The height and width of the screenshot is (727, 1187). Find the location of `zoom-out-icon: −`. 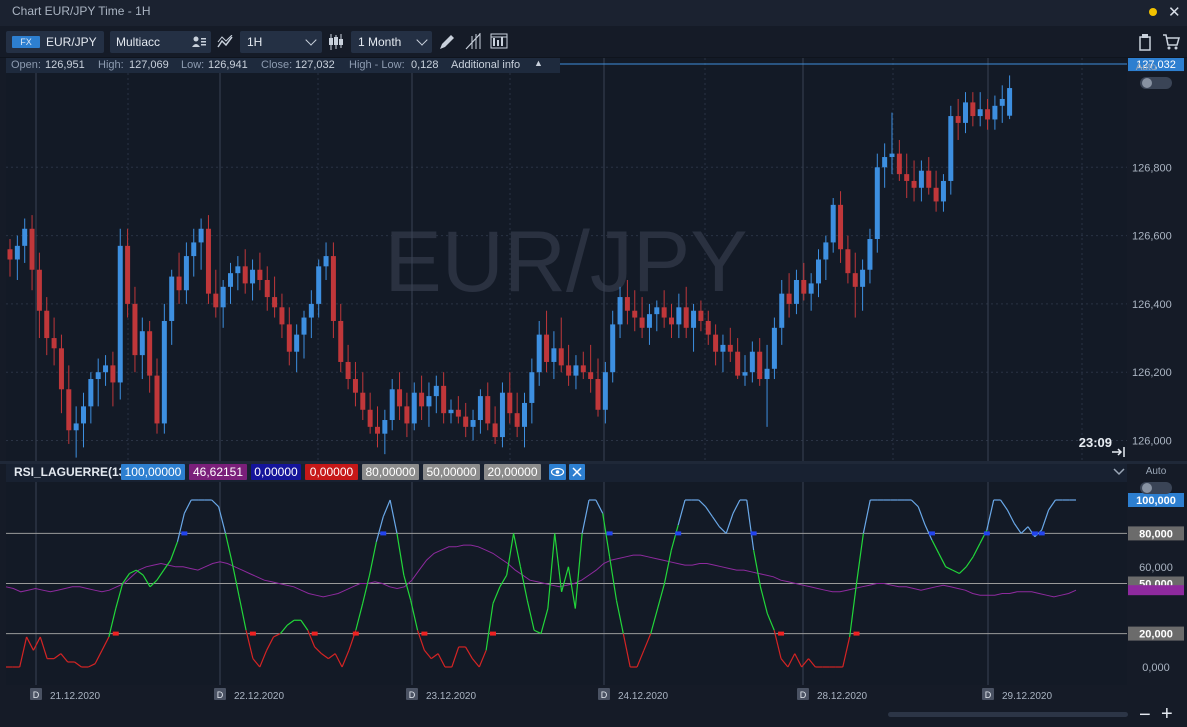

zoom-out-icon: − is located at coordinates (1145, 715).